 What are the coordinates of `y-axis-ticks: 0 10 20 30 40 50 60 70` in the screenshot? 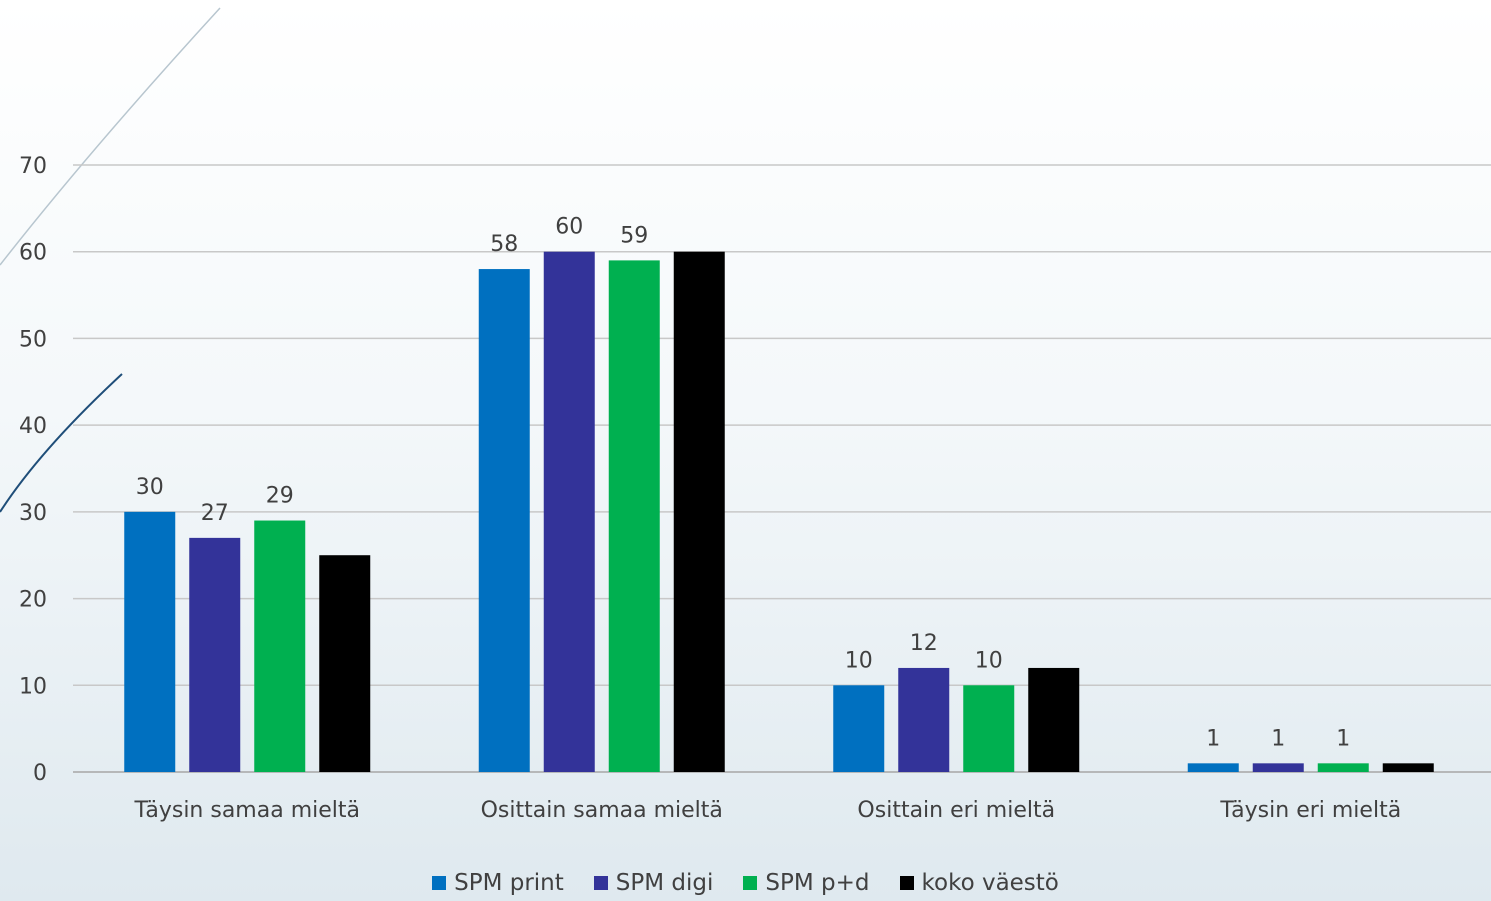 It's located at (33, 470).